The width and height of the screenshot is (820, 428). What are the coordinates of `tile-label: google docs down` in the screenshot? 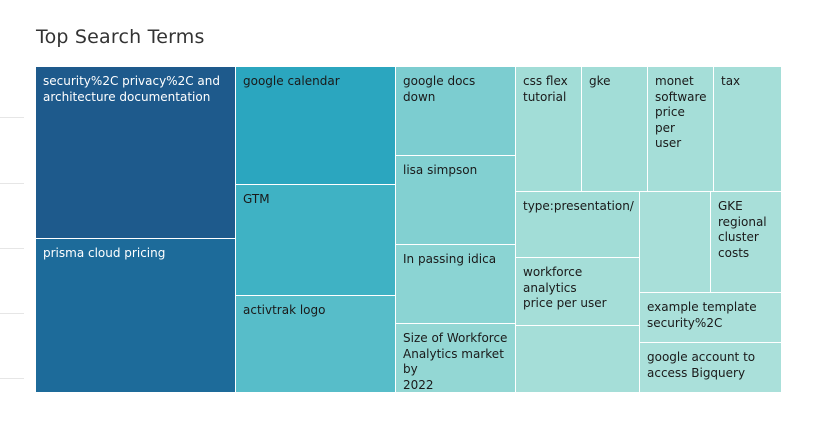 It's located at (439, 89).